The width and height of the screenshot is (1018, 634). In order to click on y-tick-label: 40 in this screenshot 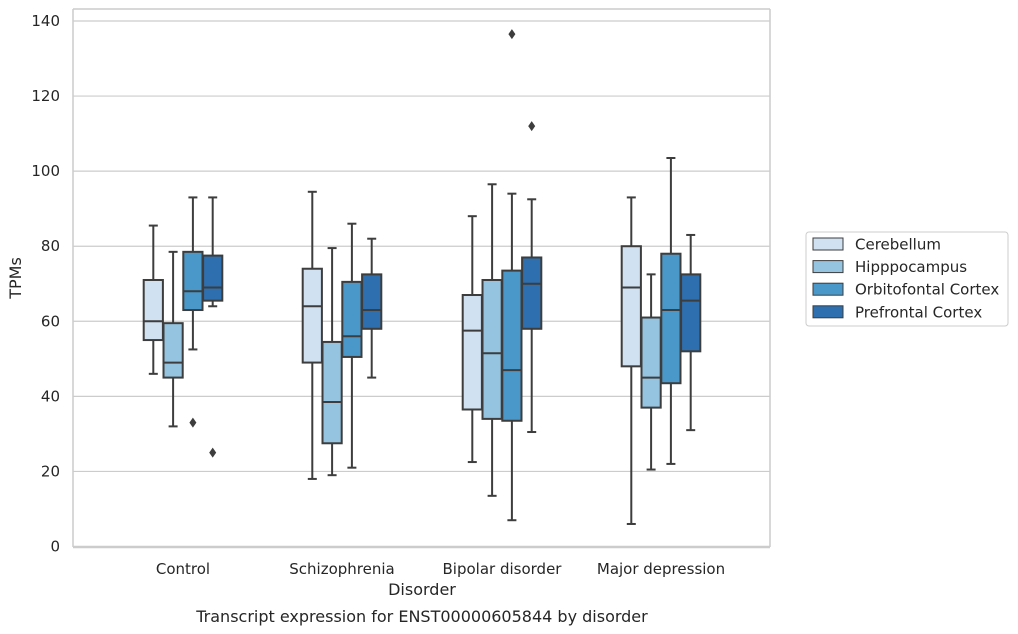, I will do `click(50, 396)`.